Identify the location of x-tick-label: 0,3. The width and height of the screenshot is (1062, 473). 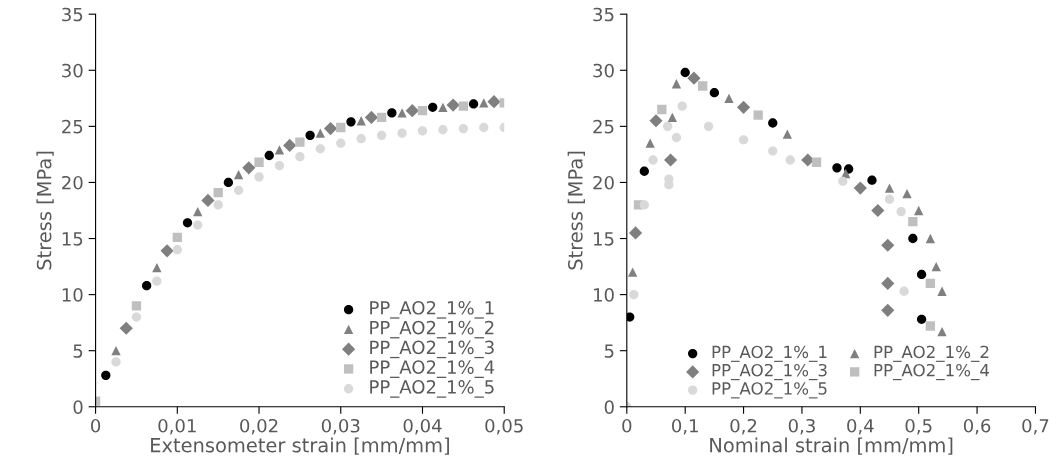
(801, 426).